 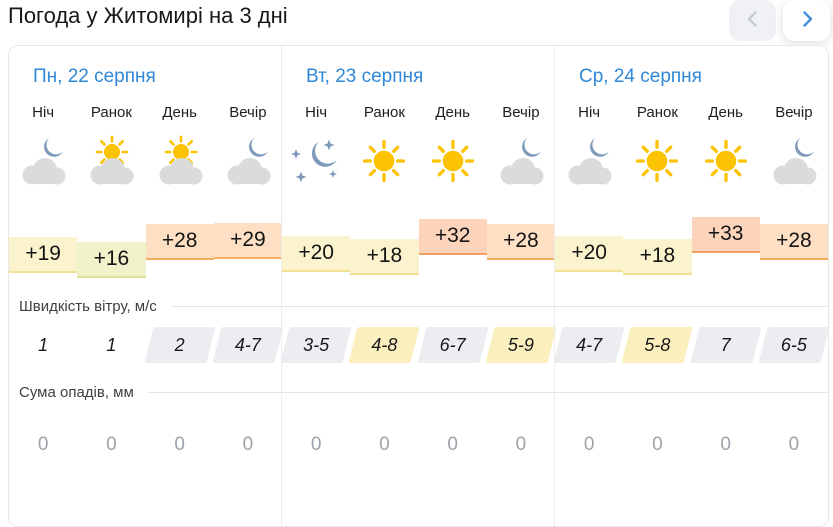 I want to click on temps-row: +20 +18 +32 +28, so click(x=418, y=251).